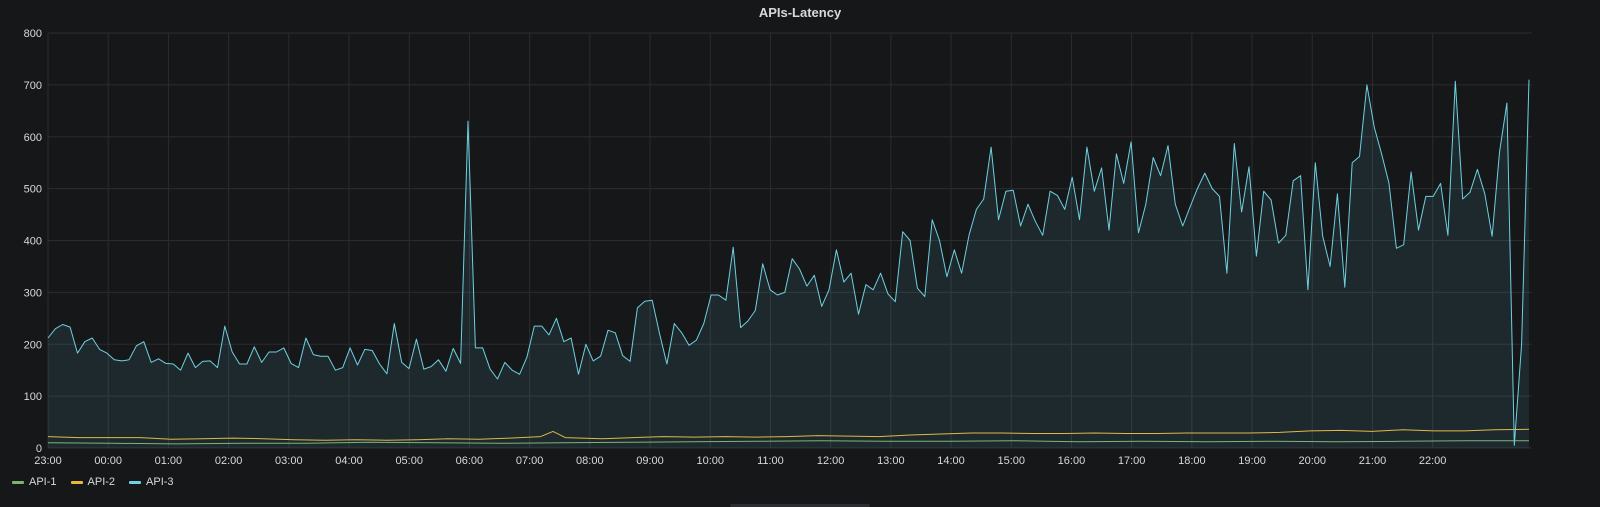  What do you see at coordinates (650, 461) in the screenshot?
I see `x-tick-label: 09:00` at bounding box center [650, 461].